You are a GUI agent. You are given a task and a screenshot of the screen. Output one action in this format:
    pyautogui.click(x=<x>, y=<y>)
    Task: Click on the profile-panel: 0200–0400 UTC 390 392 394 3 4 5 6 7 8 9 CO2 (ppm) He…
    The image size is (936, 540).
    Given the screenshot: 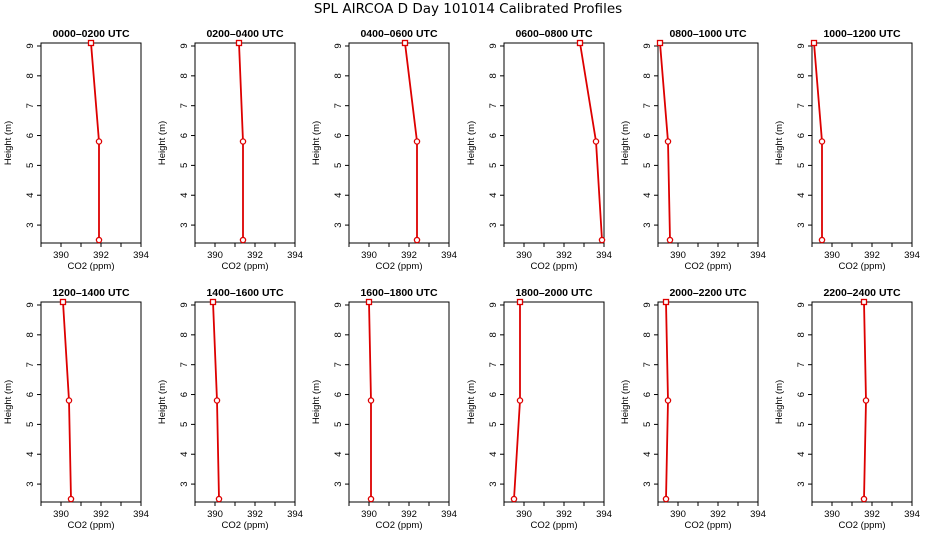 What is the action you would take?
    pyautogui.click(x=230, y=150)
    